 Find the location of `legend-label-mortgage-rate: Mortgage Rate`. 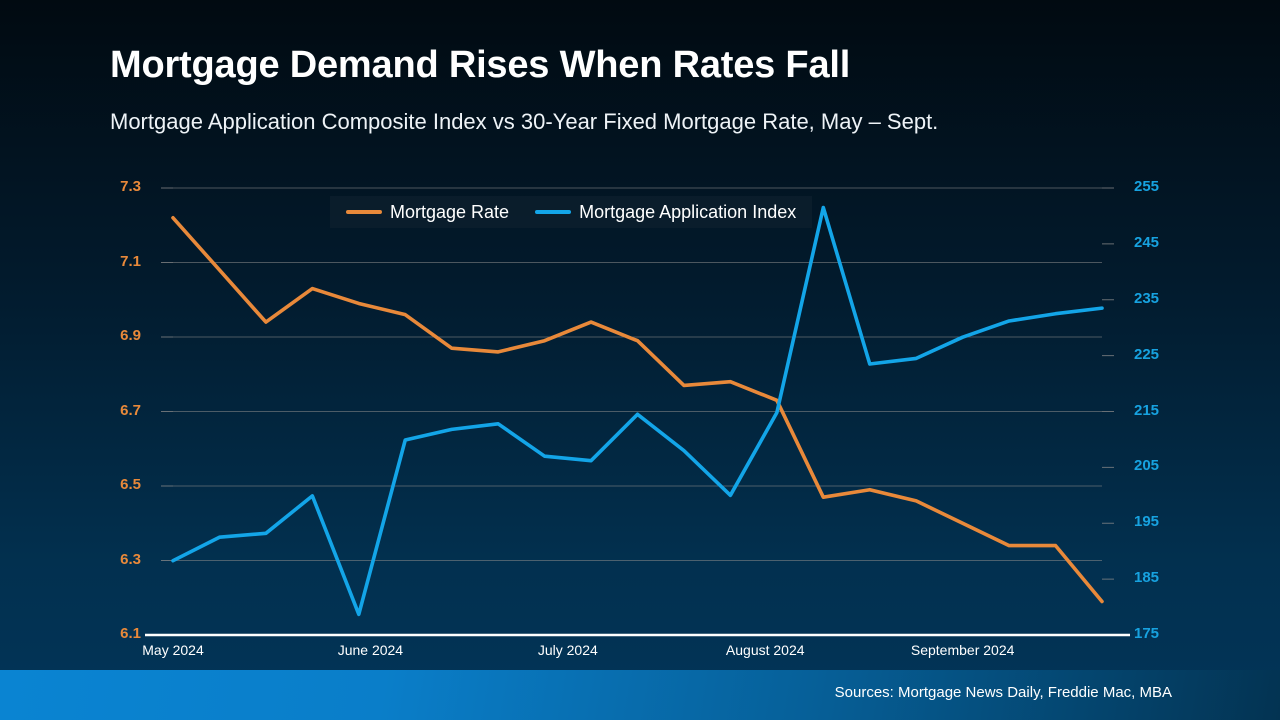

legend-label-mortgage-rate: Mortgage Rate is located at coordinates (450, 211).